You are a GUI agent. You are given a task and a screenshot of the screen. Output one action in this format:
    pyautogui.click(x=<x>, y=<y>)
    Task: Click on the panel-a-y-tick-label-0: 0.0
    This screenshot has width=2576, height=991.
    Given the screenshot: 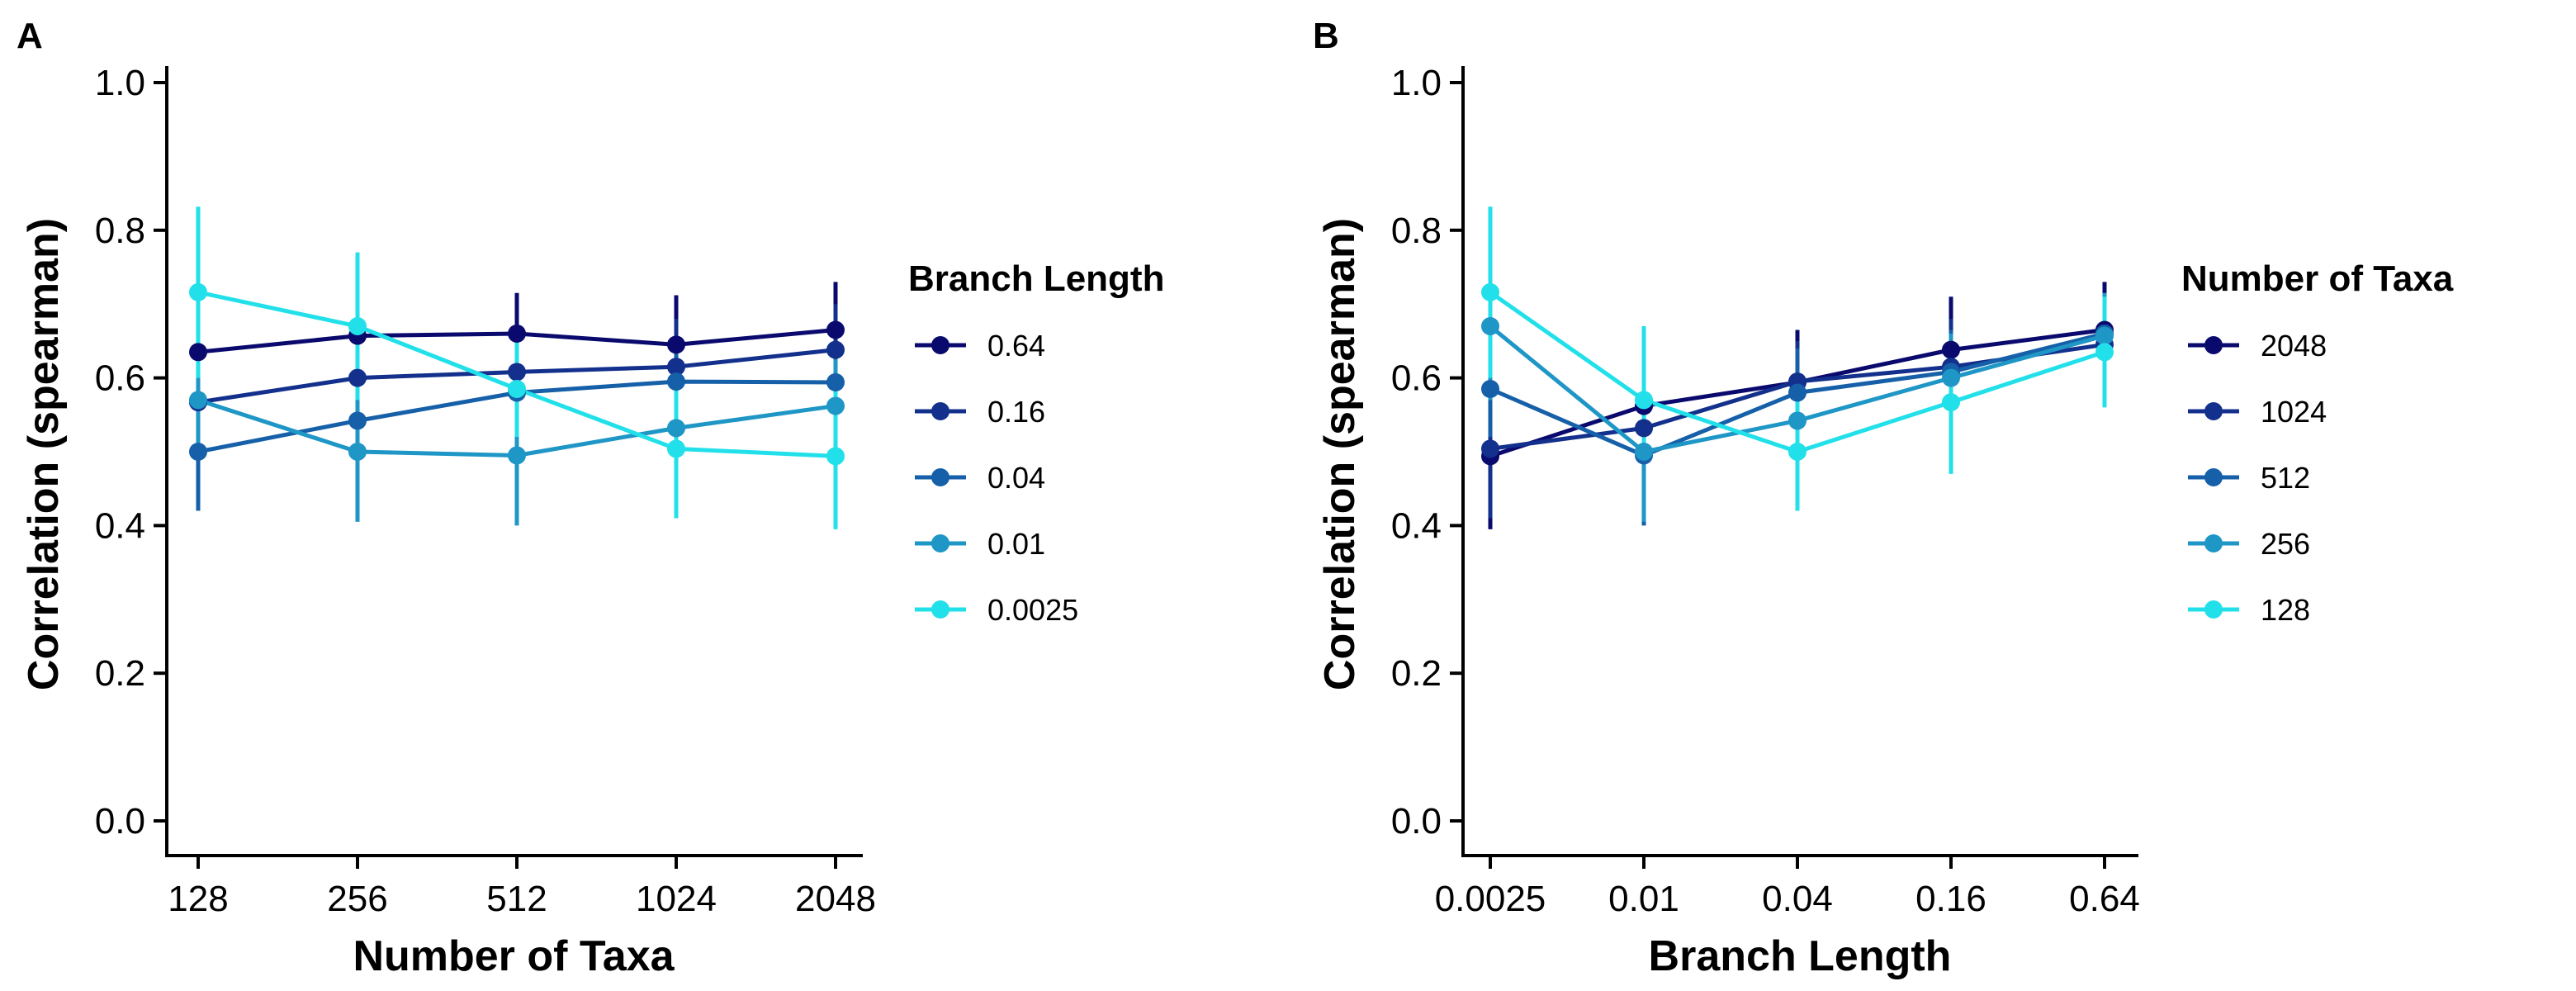 What is the action you would take?
    pyautogui.click(x=120, y=821)
    